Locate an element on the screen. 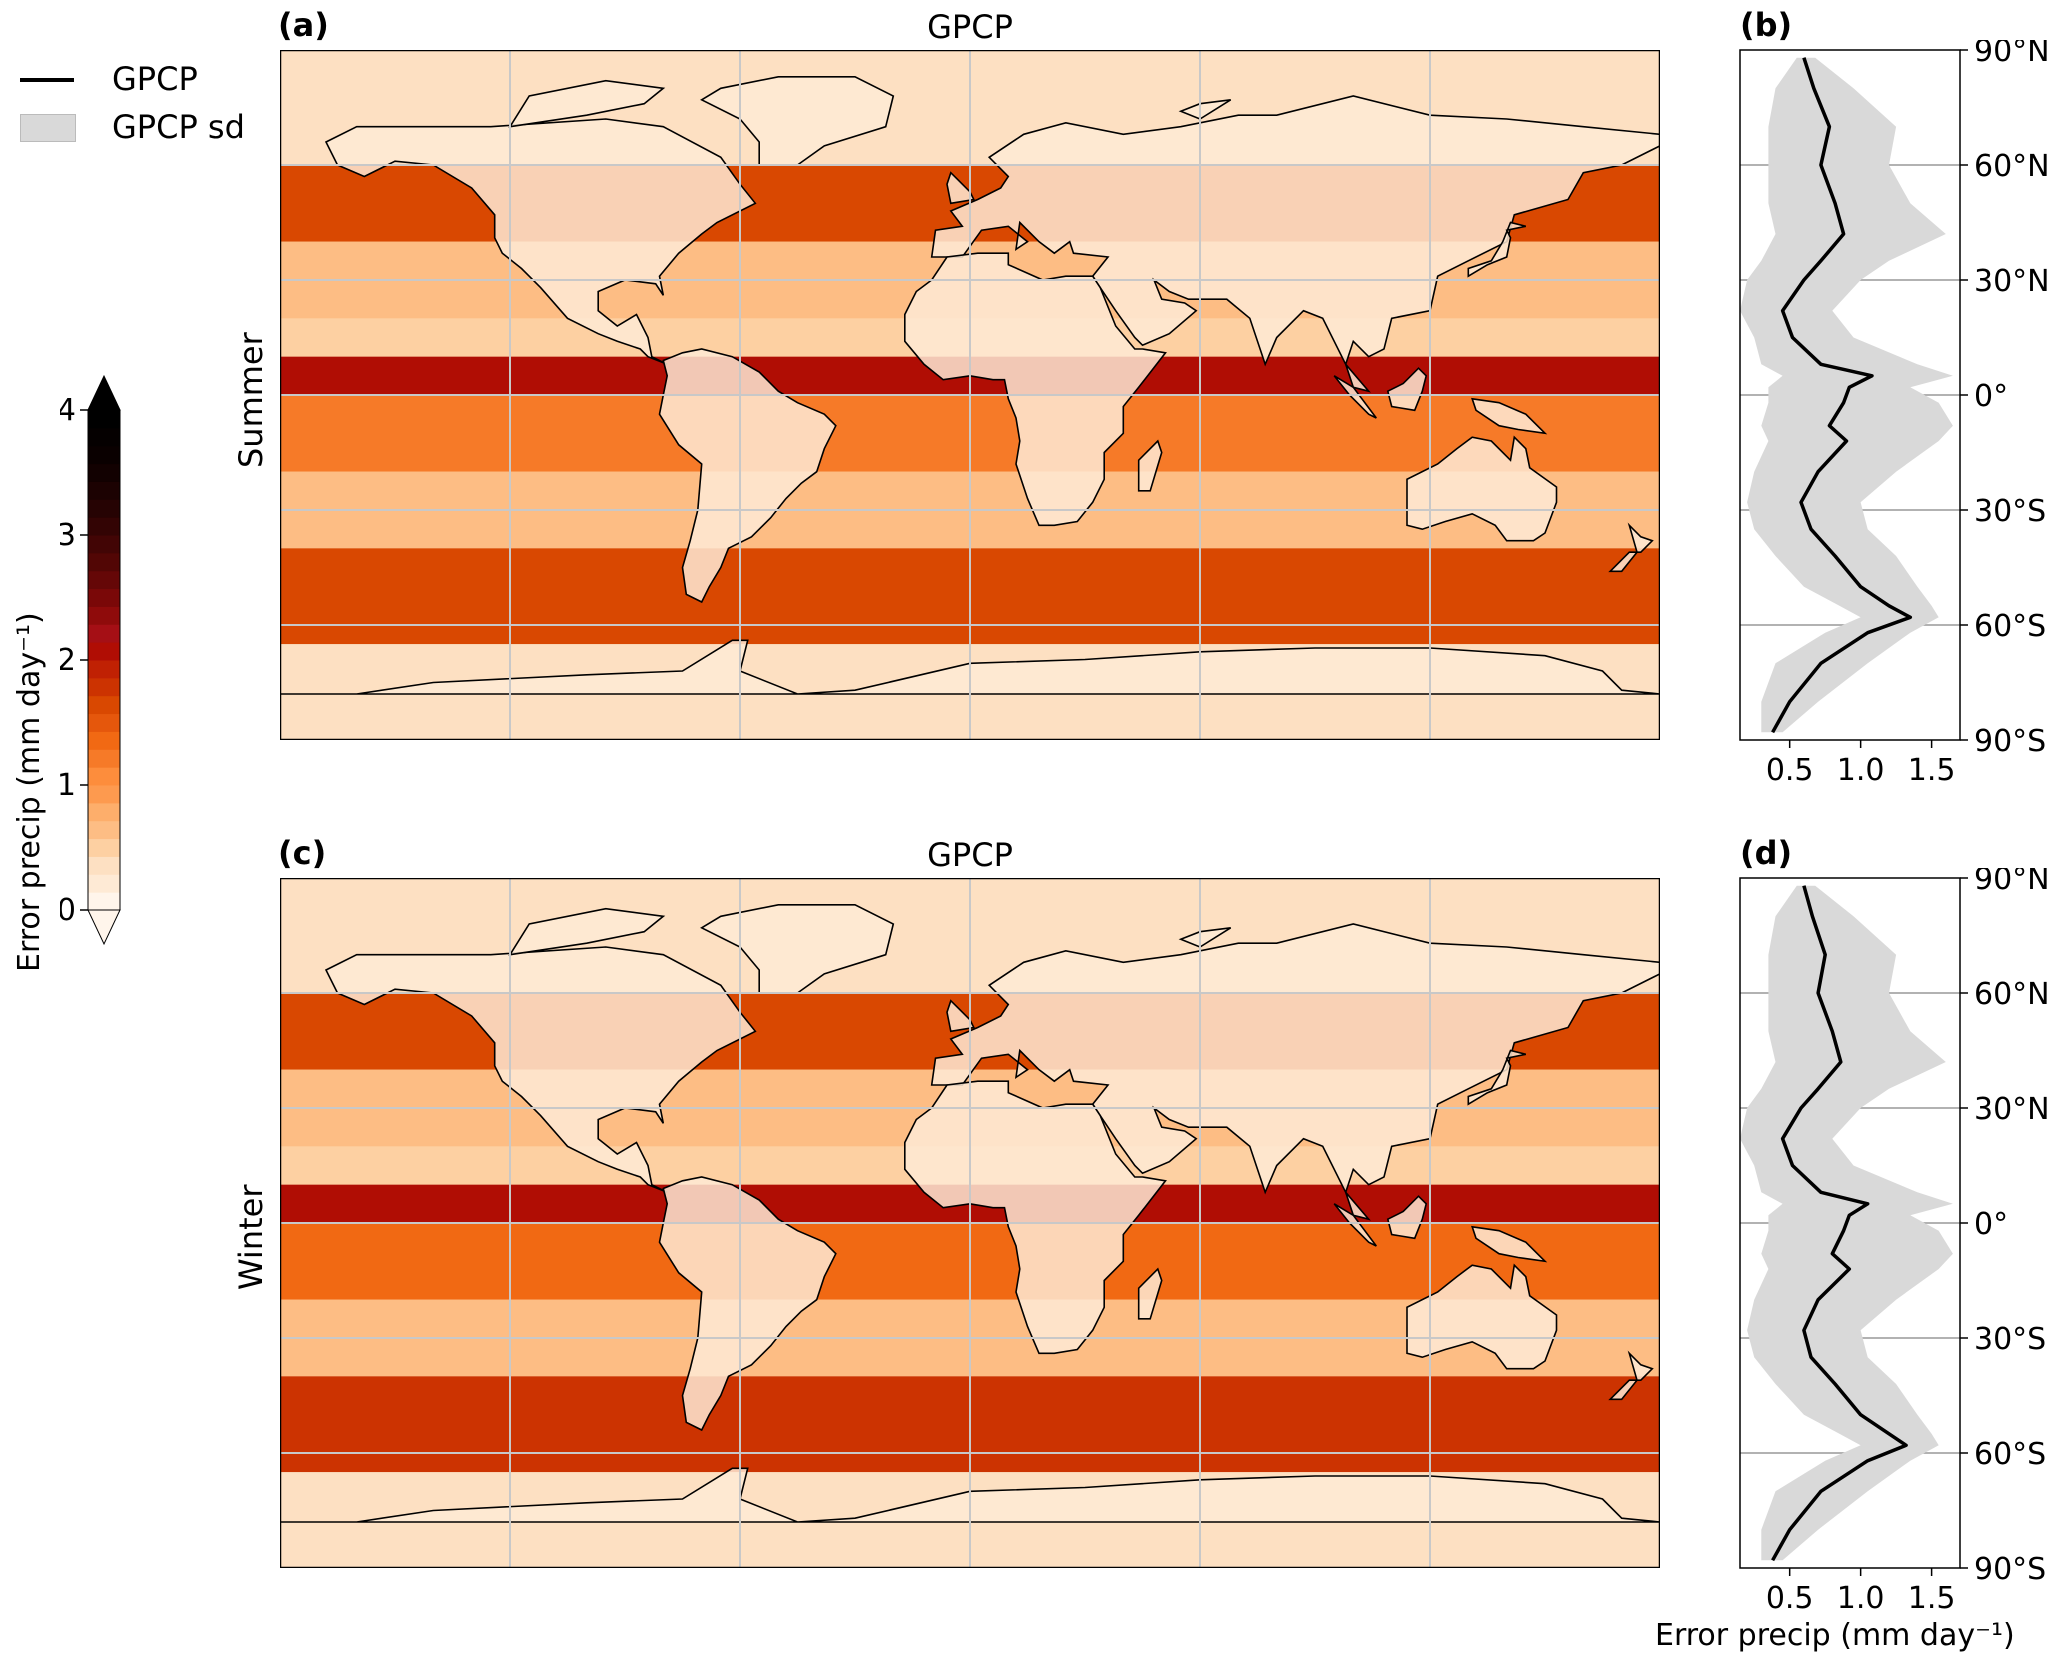  profile-winter-ytick-label: 90°N is located at coordinates (2012, 882).